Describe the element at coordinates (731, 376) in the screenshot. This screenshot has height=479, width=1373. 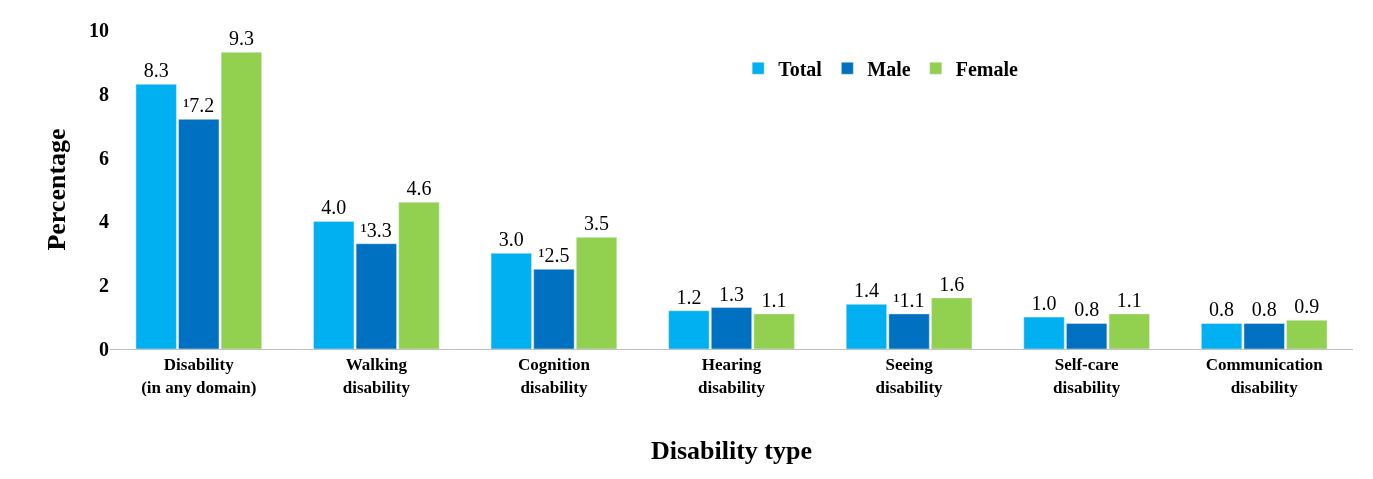
I see `x-tick-label: Hearing disability` at that location.